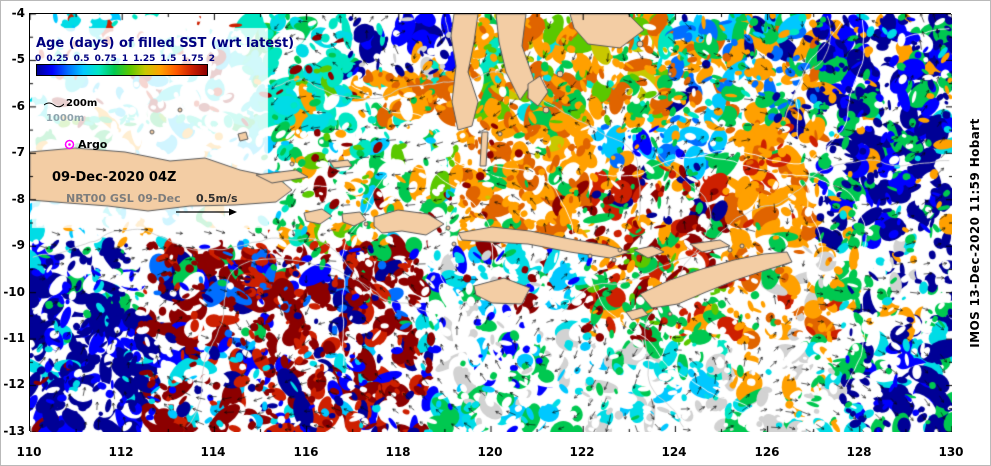 The width and height of the screenshot is (991, 466). What do you see at coordinates (82, 103) in the screenshot?
I see `contour-label-200m: 200m` at bounding box center [82, 103].